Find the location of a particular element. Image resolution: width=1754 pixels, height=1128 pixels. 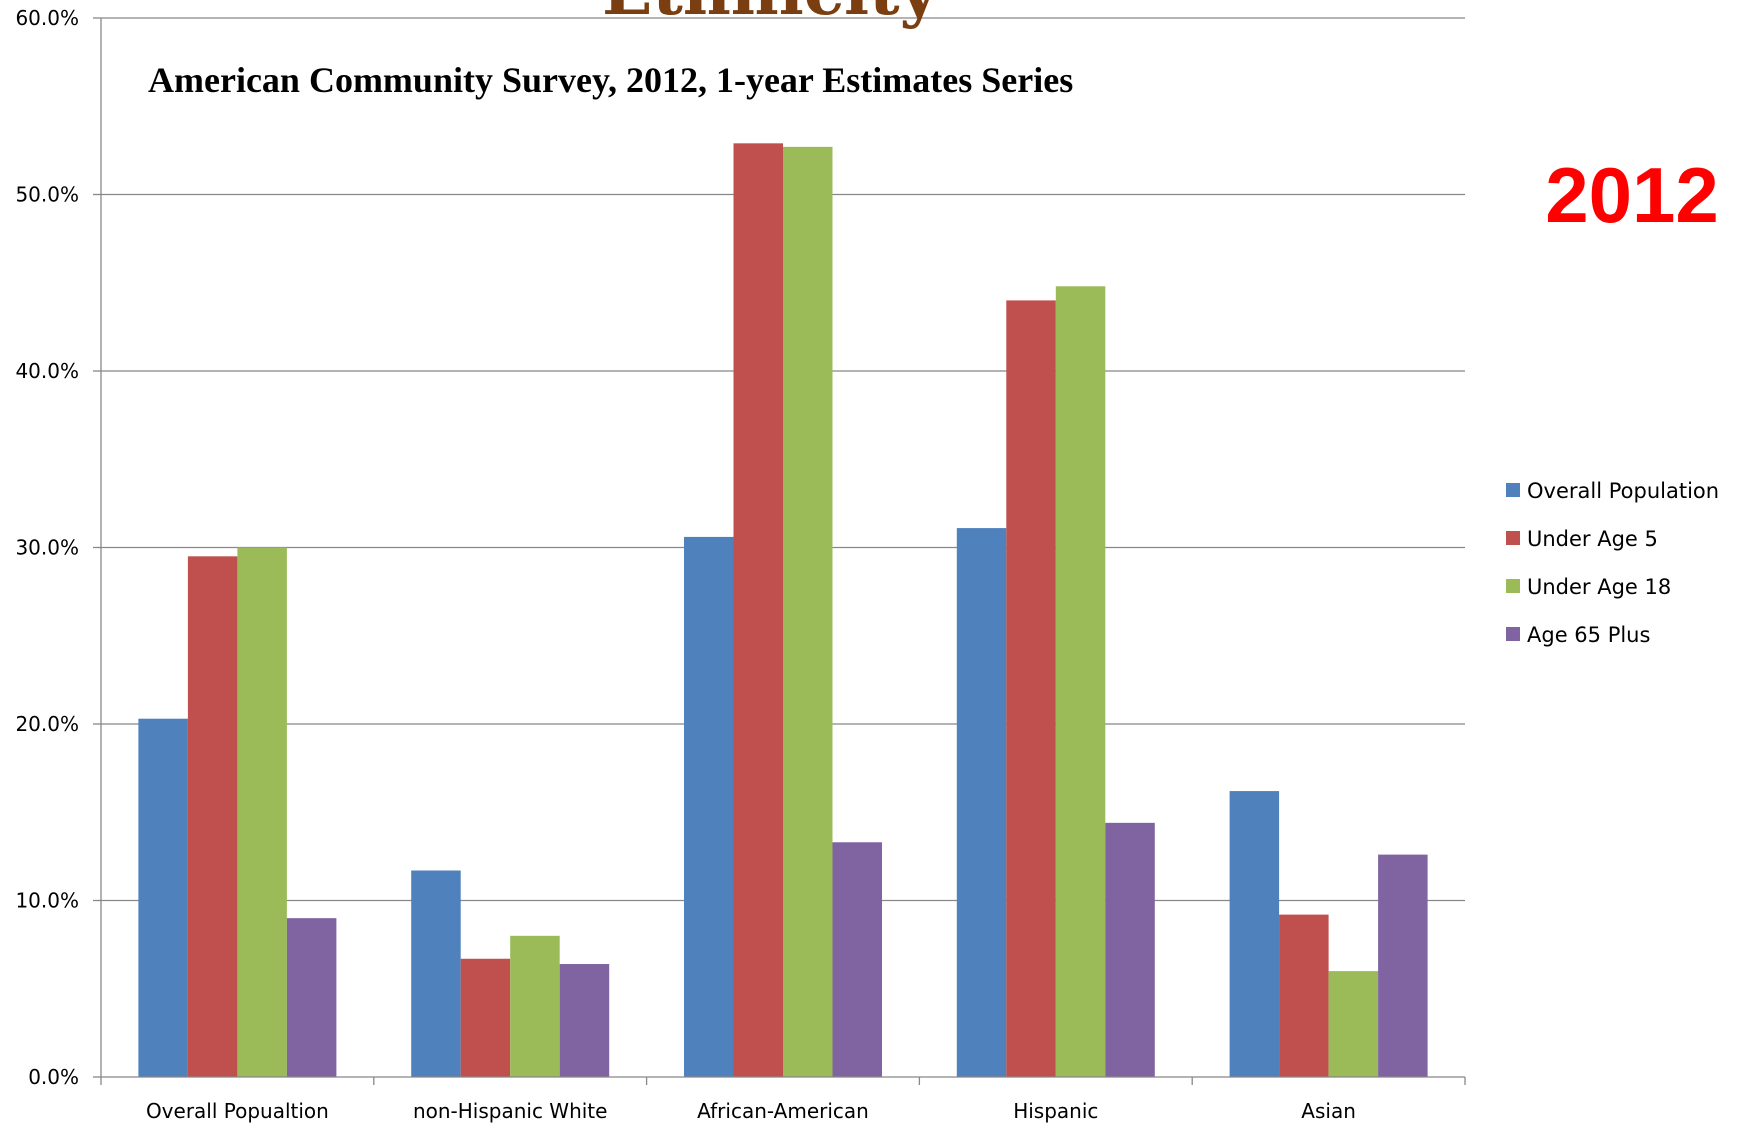

y-axis: 0.0% 10.0% 20.0% 30.0% 40.0% 50.0% 60.0% is located at coordinates (58, 547).